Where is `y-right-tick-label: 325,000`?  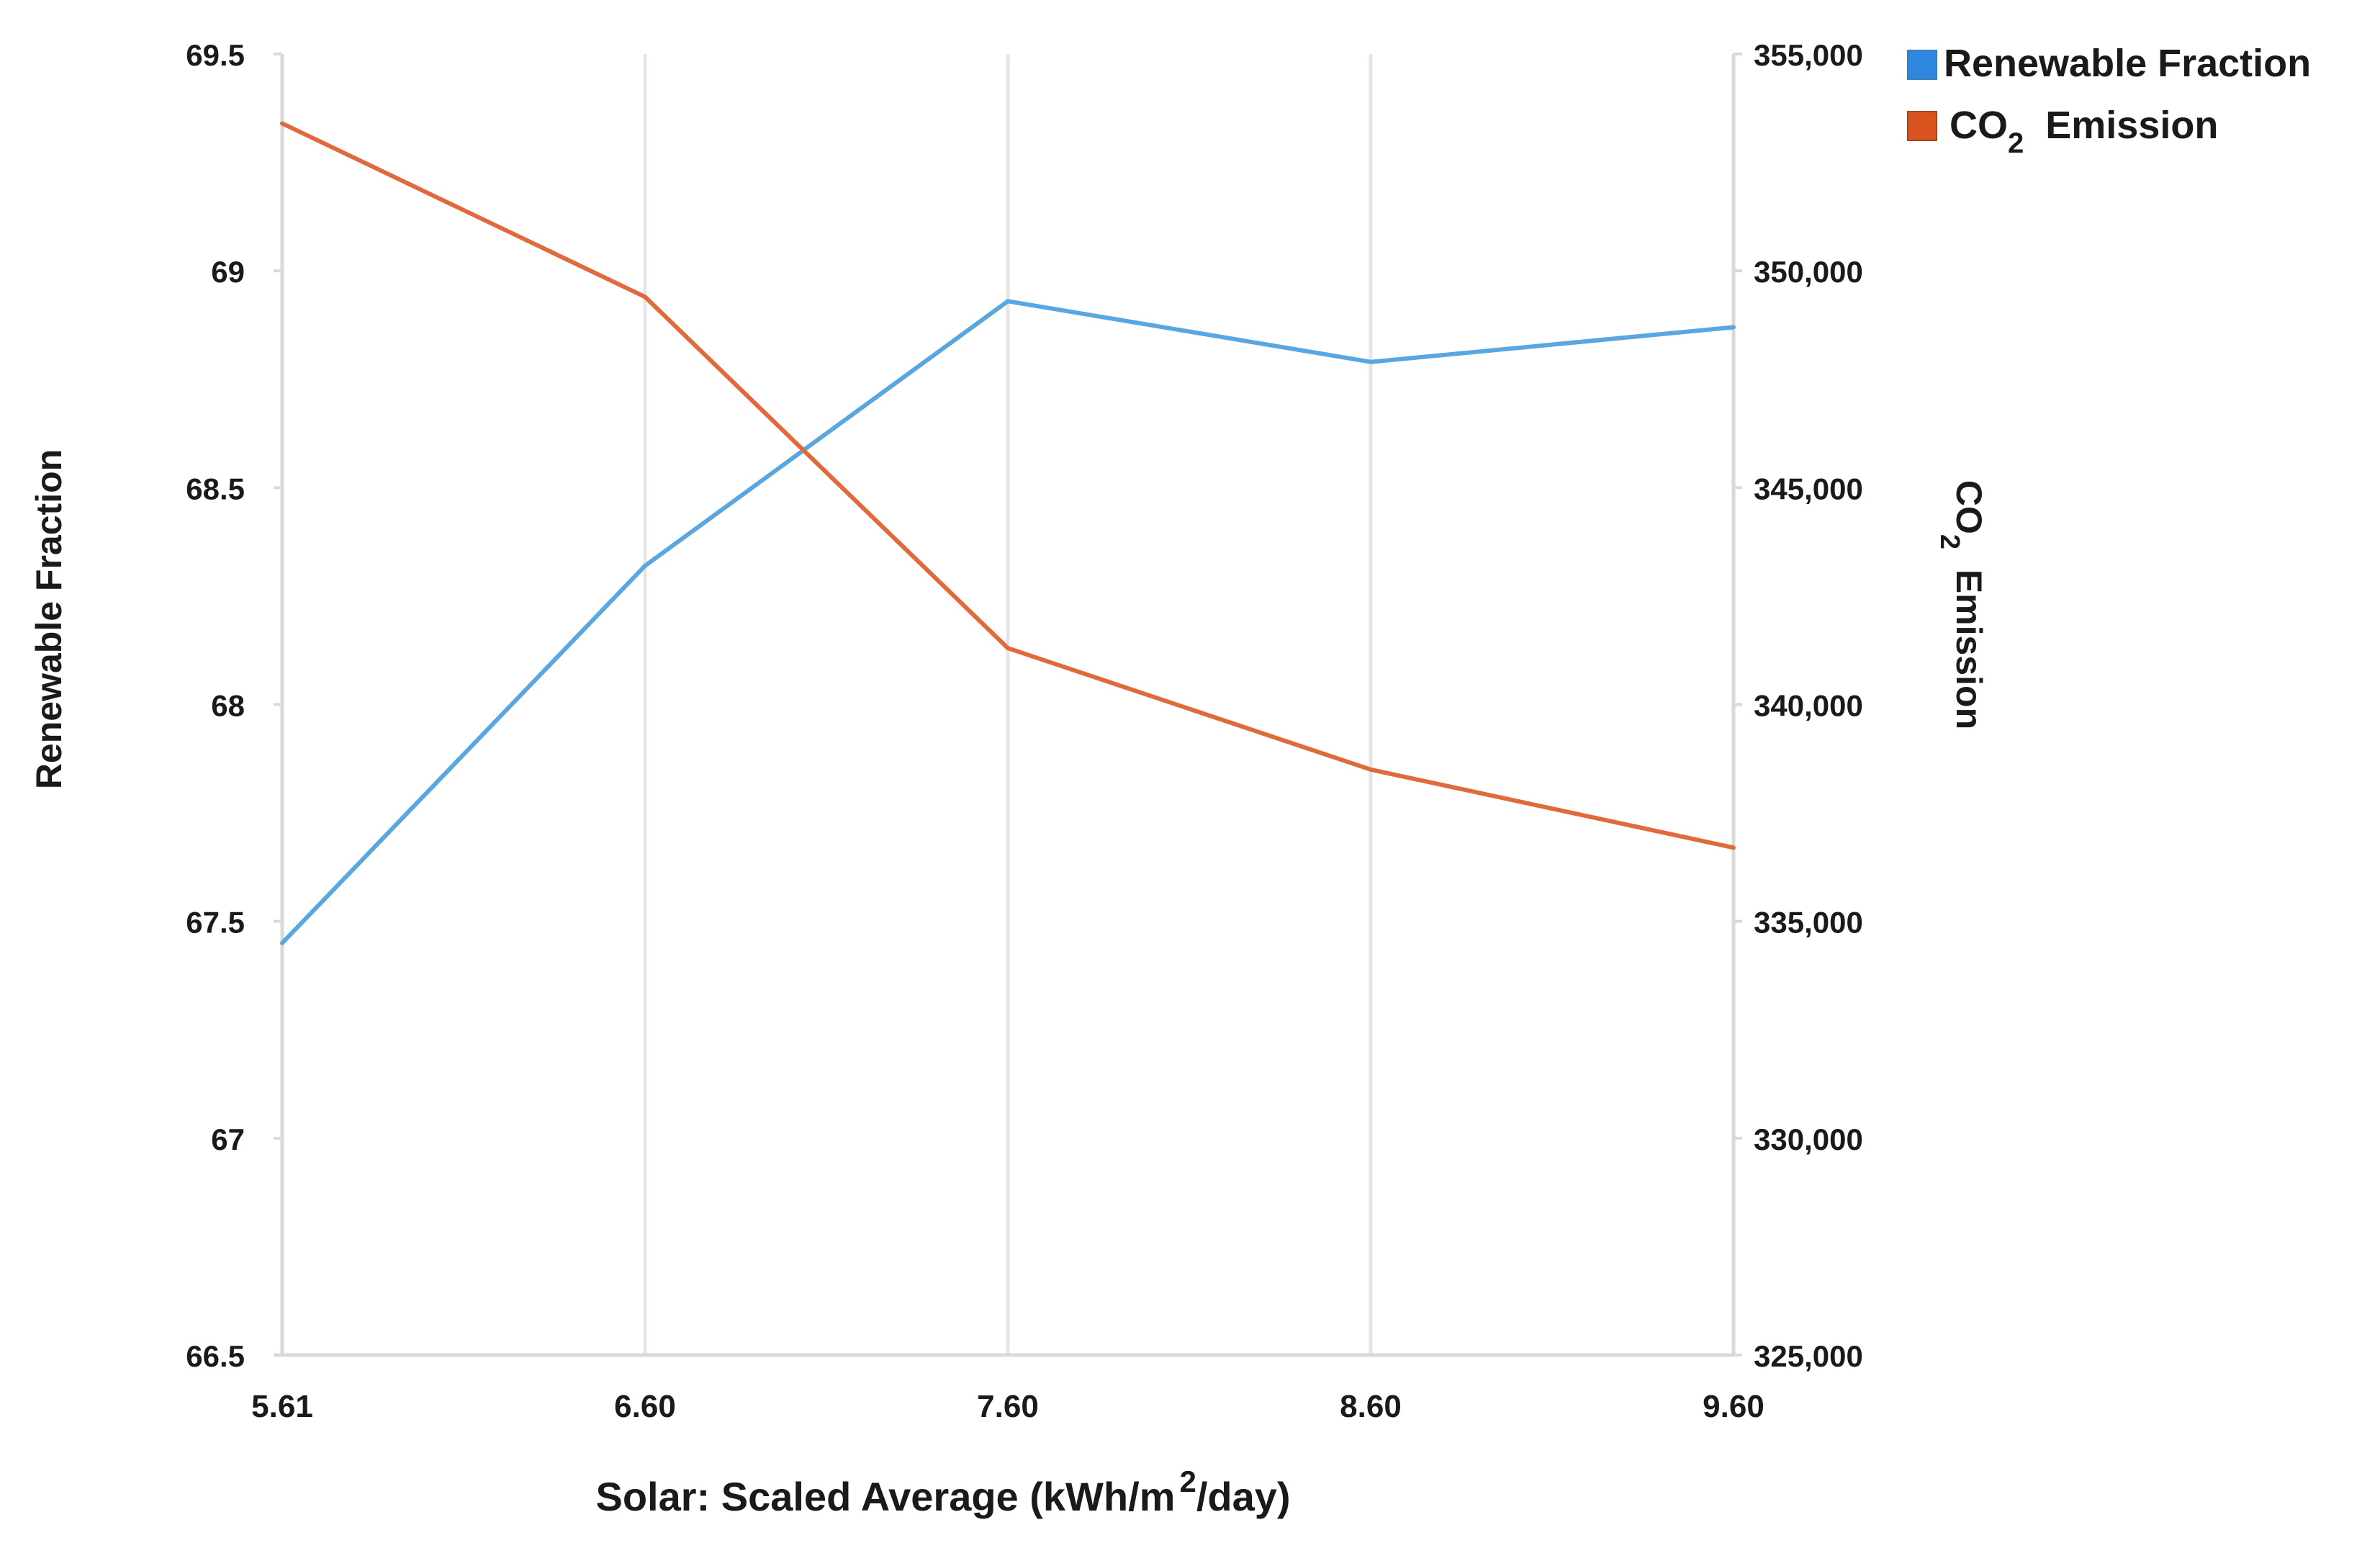 y-right-tick-label: 325,000 is located at coordinates (1808, 1356).